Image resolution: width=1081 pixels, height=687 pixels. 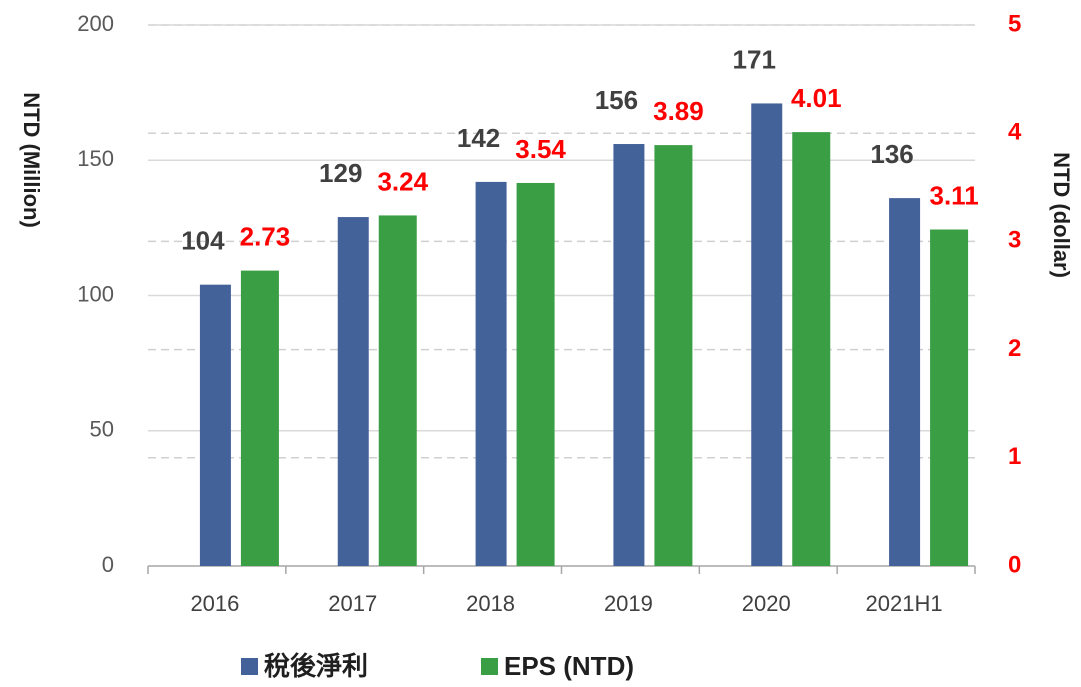 What do you see at coordinates (1014, 456) in the screenshot?
I see `y2-tick-label: 1` at bounding box center [1014, 456].